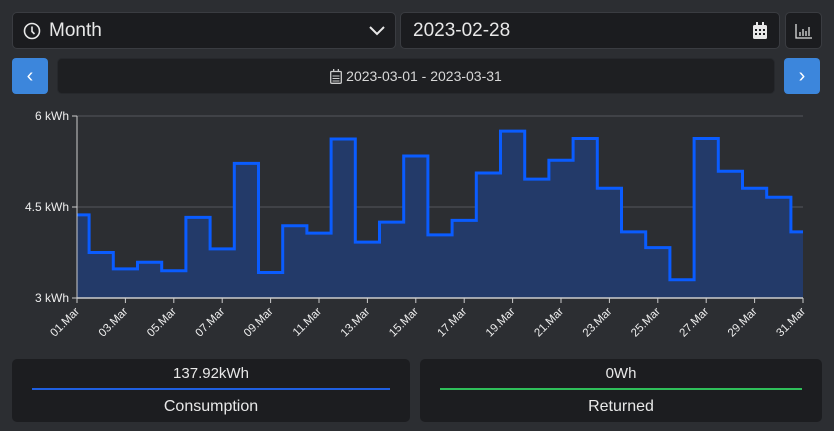 The width and height of the screenshot is (834, 431). What do you see at coordinates (211, 373) in the screenshot?
I see `consumption-value: 137.92kWh` at bounding box center [211, 373].